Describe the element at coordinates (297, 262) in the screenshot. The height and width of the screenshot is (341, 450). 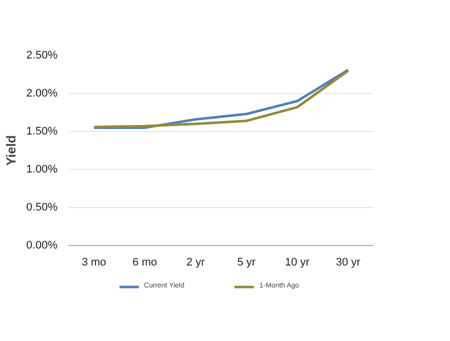
I see `x-tick-label: 10 yr` at that location.